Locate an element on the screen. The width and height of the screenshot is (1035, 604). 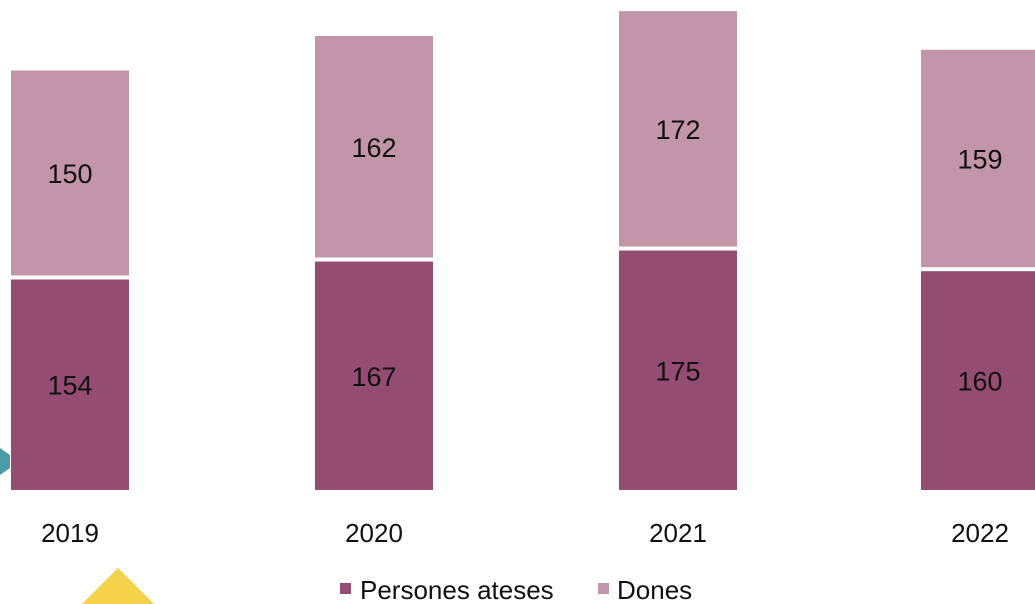
data-label-dones-2019: 150 is located at coordinates (69, 174).